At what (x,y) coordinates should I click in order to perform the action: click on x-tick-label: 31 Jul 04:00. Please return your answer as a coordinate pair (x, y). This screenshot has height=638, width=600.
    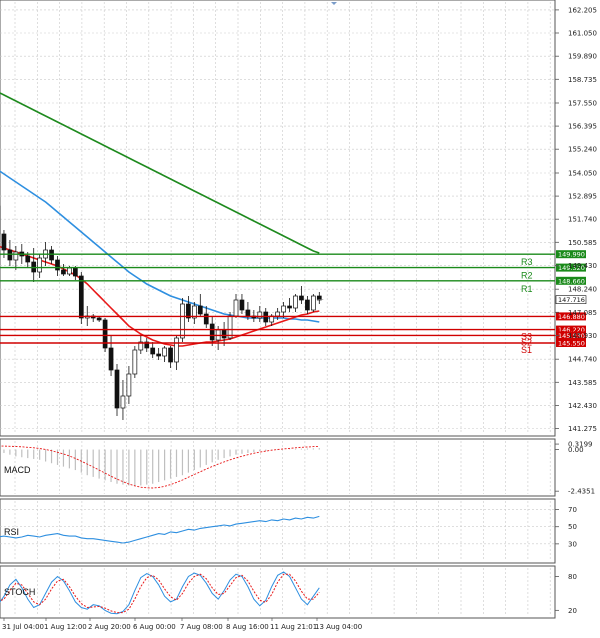
    Looking at the image, I should click on (23, 627).